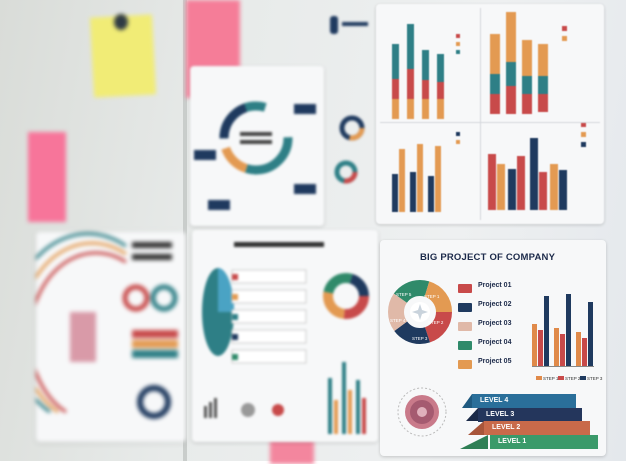 The image size is (626, 464). Describe the element at coordinates (488, 257) in the screenshot. I see `chart-title: BIG PROJECT OF COMPANY` at that location.